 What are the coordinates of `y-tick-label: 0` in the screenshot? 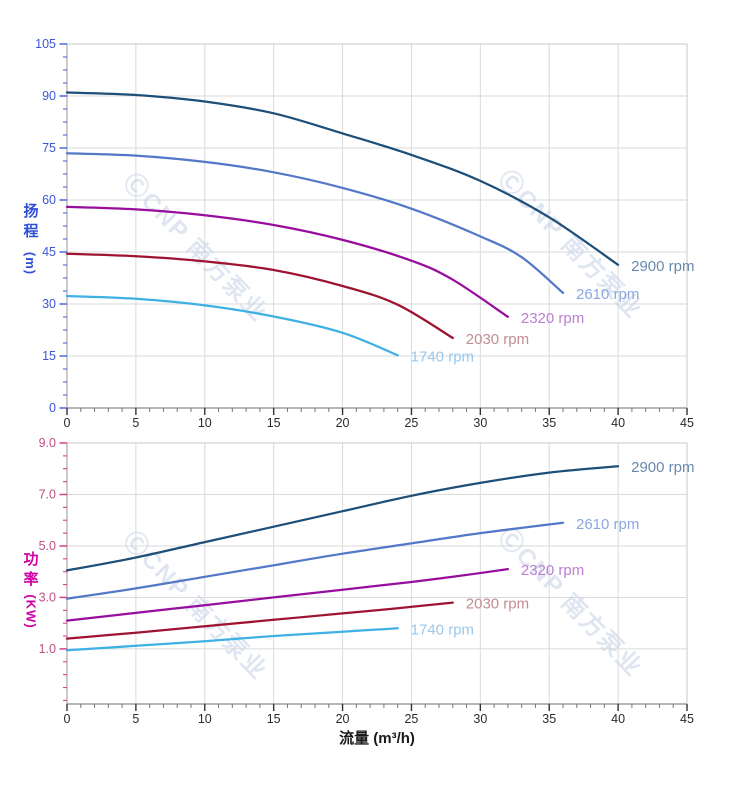 It's located at (52, 408).